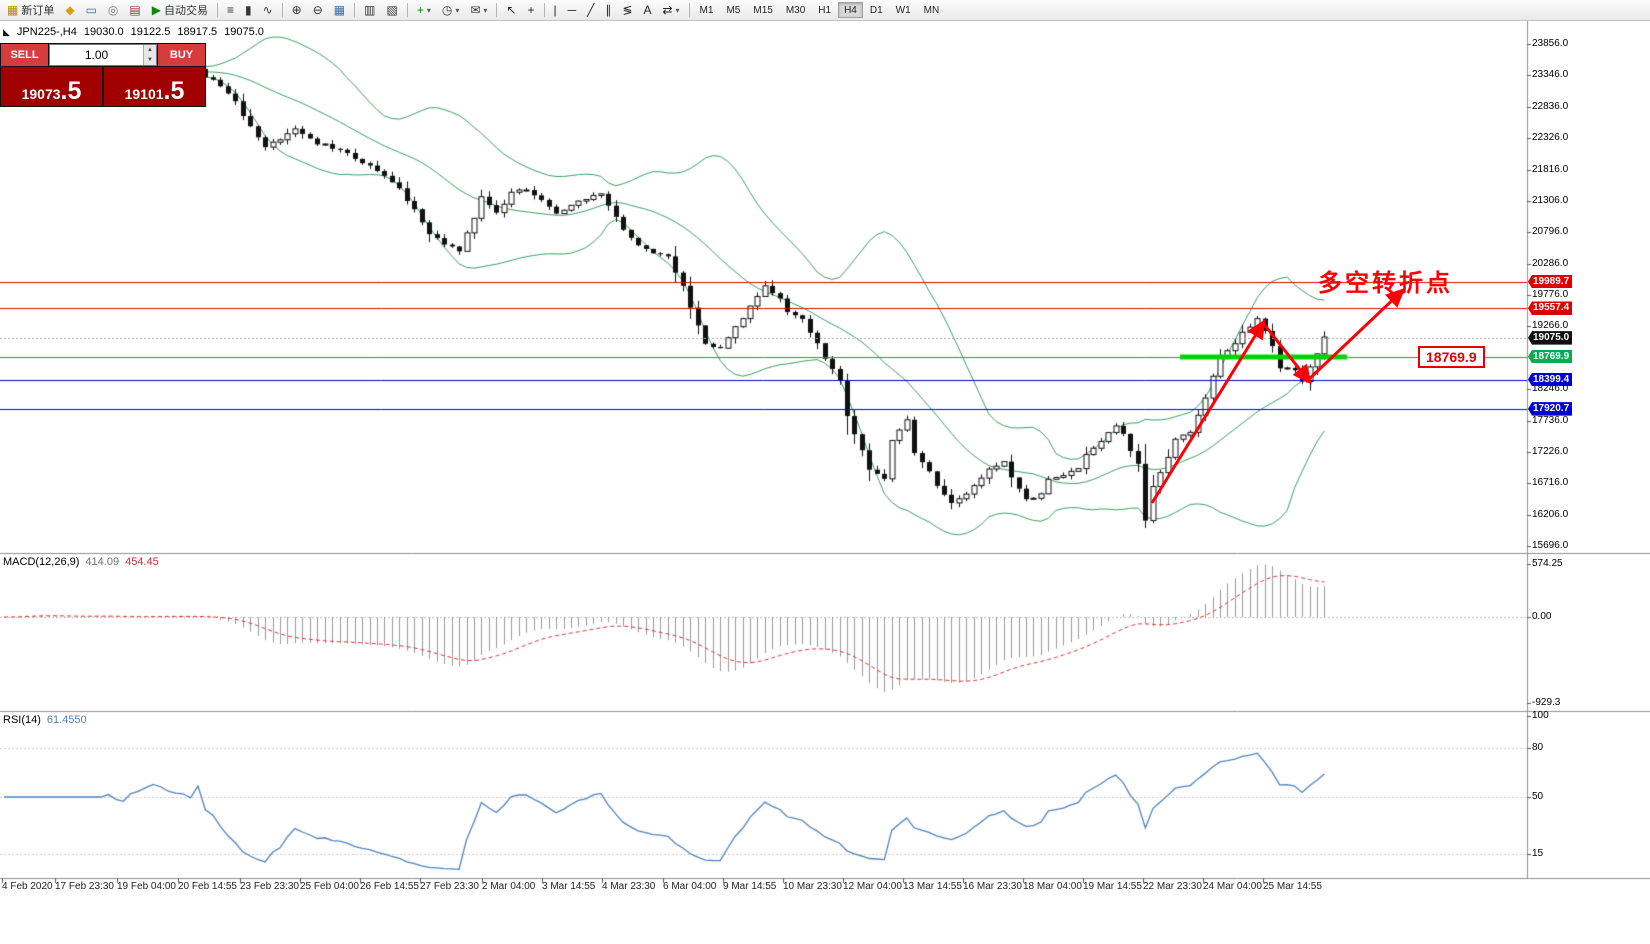  I want to click on price-axis-label: 17736.0, so click(1550, 420).